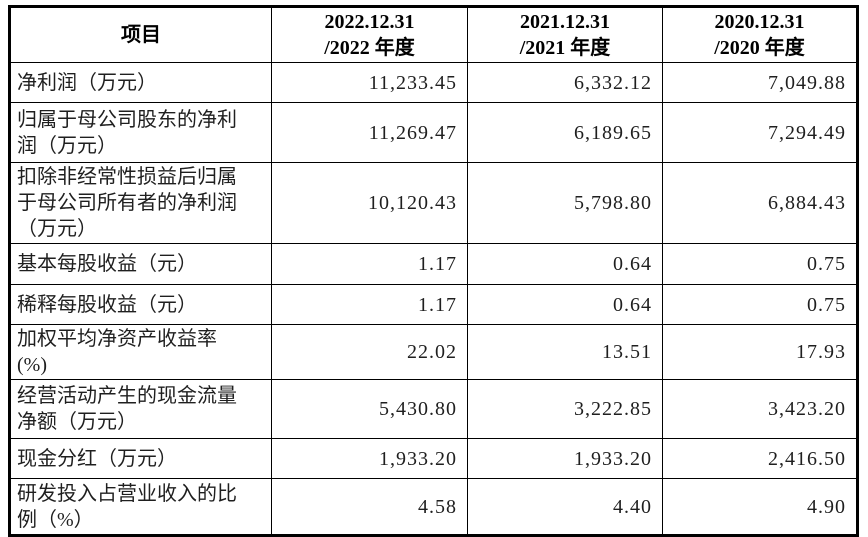  What do you see at coordinates (759, 22) in the screenshot?
I see `header-2020-date: 2020.12.31` at bounding box center [759, 22].